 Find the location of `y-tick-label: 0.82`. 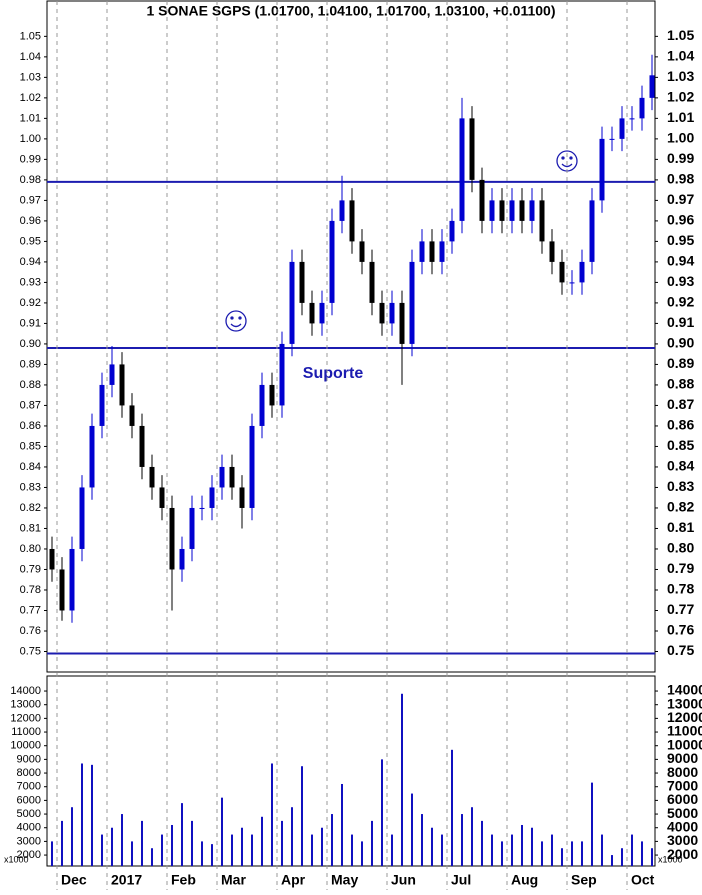

y-tick-label: 0.82 is located at coordinates (680, 507).